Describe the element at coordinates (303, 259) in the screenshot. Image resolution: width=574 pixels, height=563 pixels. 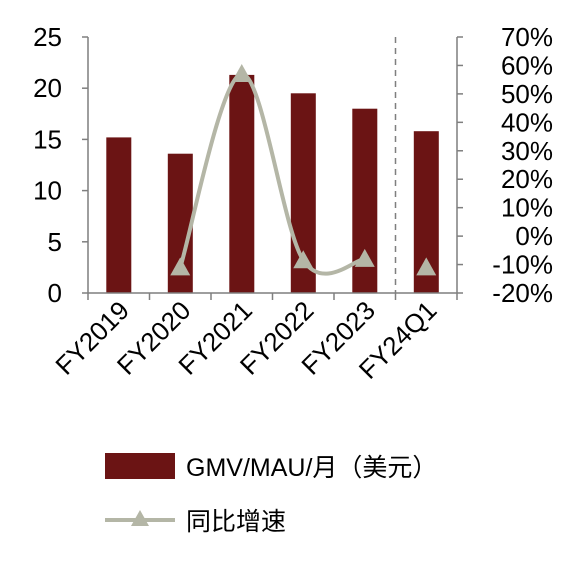
I see `yoy-marker-fy2022` at that location.